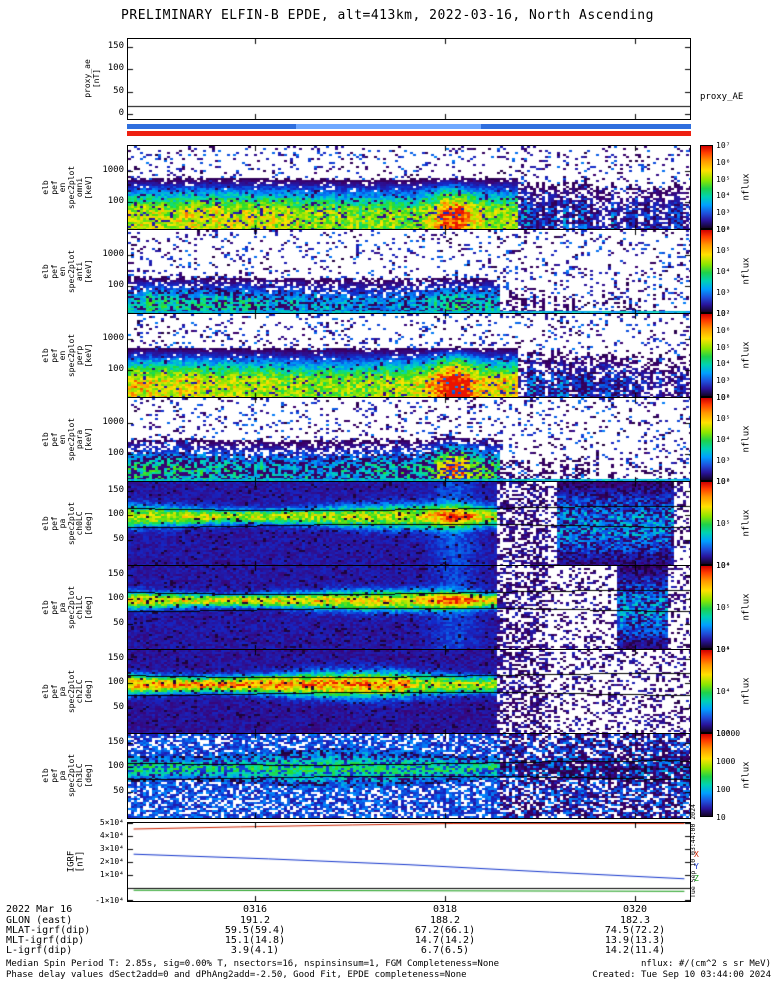 The image size is (775, 1000). I want to click on ylabel-text-en_omni: elb pef en spec2plot omni [keV], so click(67, 187).